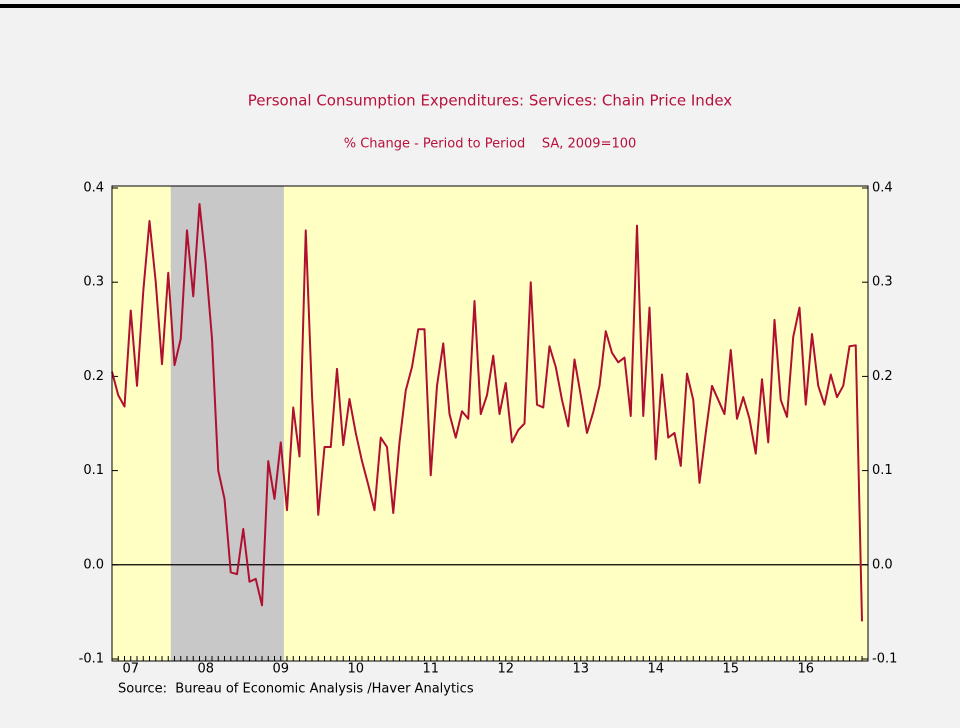  Describe the element at coordinates (430, 669) in the screenshot. I see `x-tick-label: 11` at that location.